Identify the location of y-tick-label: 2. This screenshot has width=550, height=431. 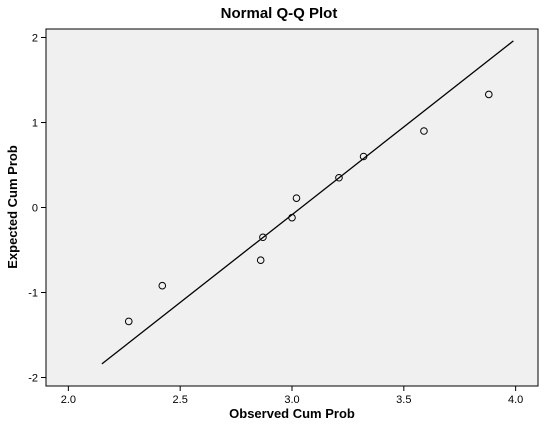
(35, 39).